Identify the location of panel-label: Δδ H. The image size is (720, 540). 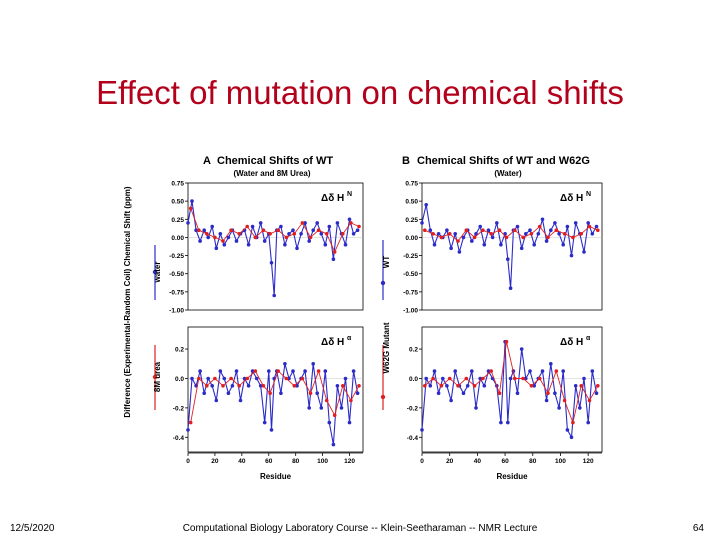
(571, 342).